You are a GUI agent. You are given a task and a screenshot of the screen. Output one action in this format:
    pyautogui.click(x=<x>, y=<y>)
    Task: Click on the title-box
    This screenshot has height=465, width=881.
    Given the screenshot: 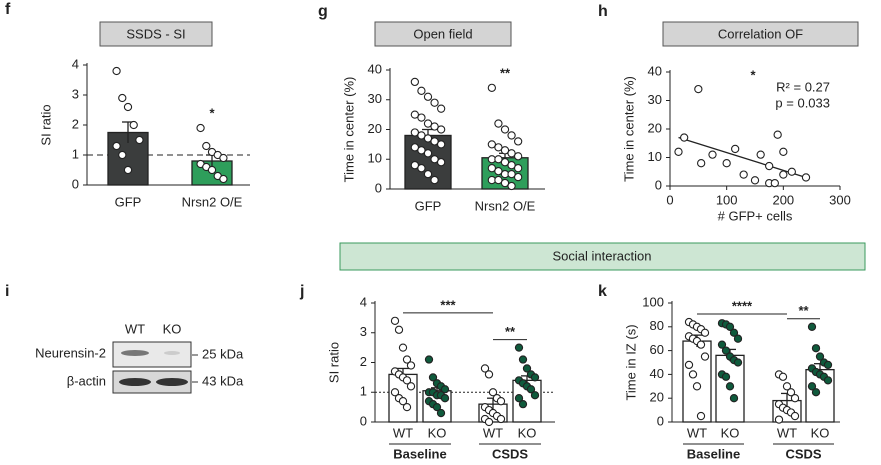 What is the action you would take?
    pyautogui.click(x=443, y=34)
    